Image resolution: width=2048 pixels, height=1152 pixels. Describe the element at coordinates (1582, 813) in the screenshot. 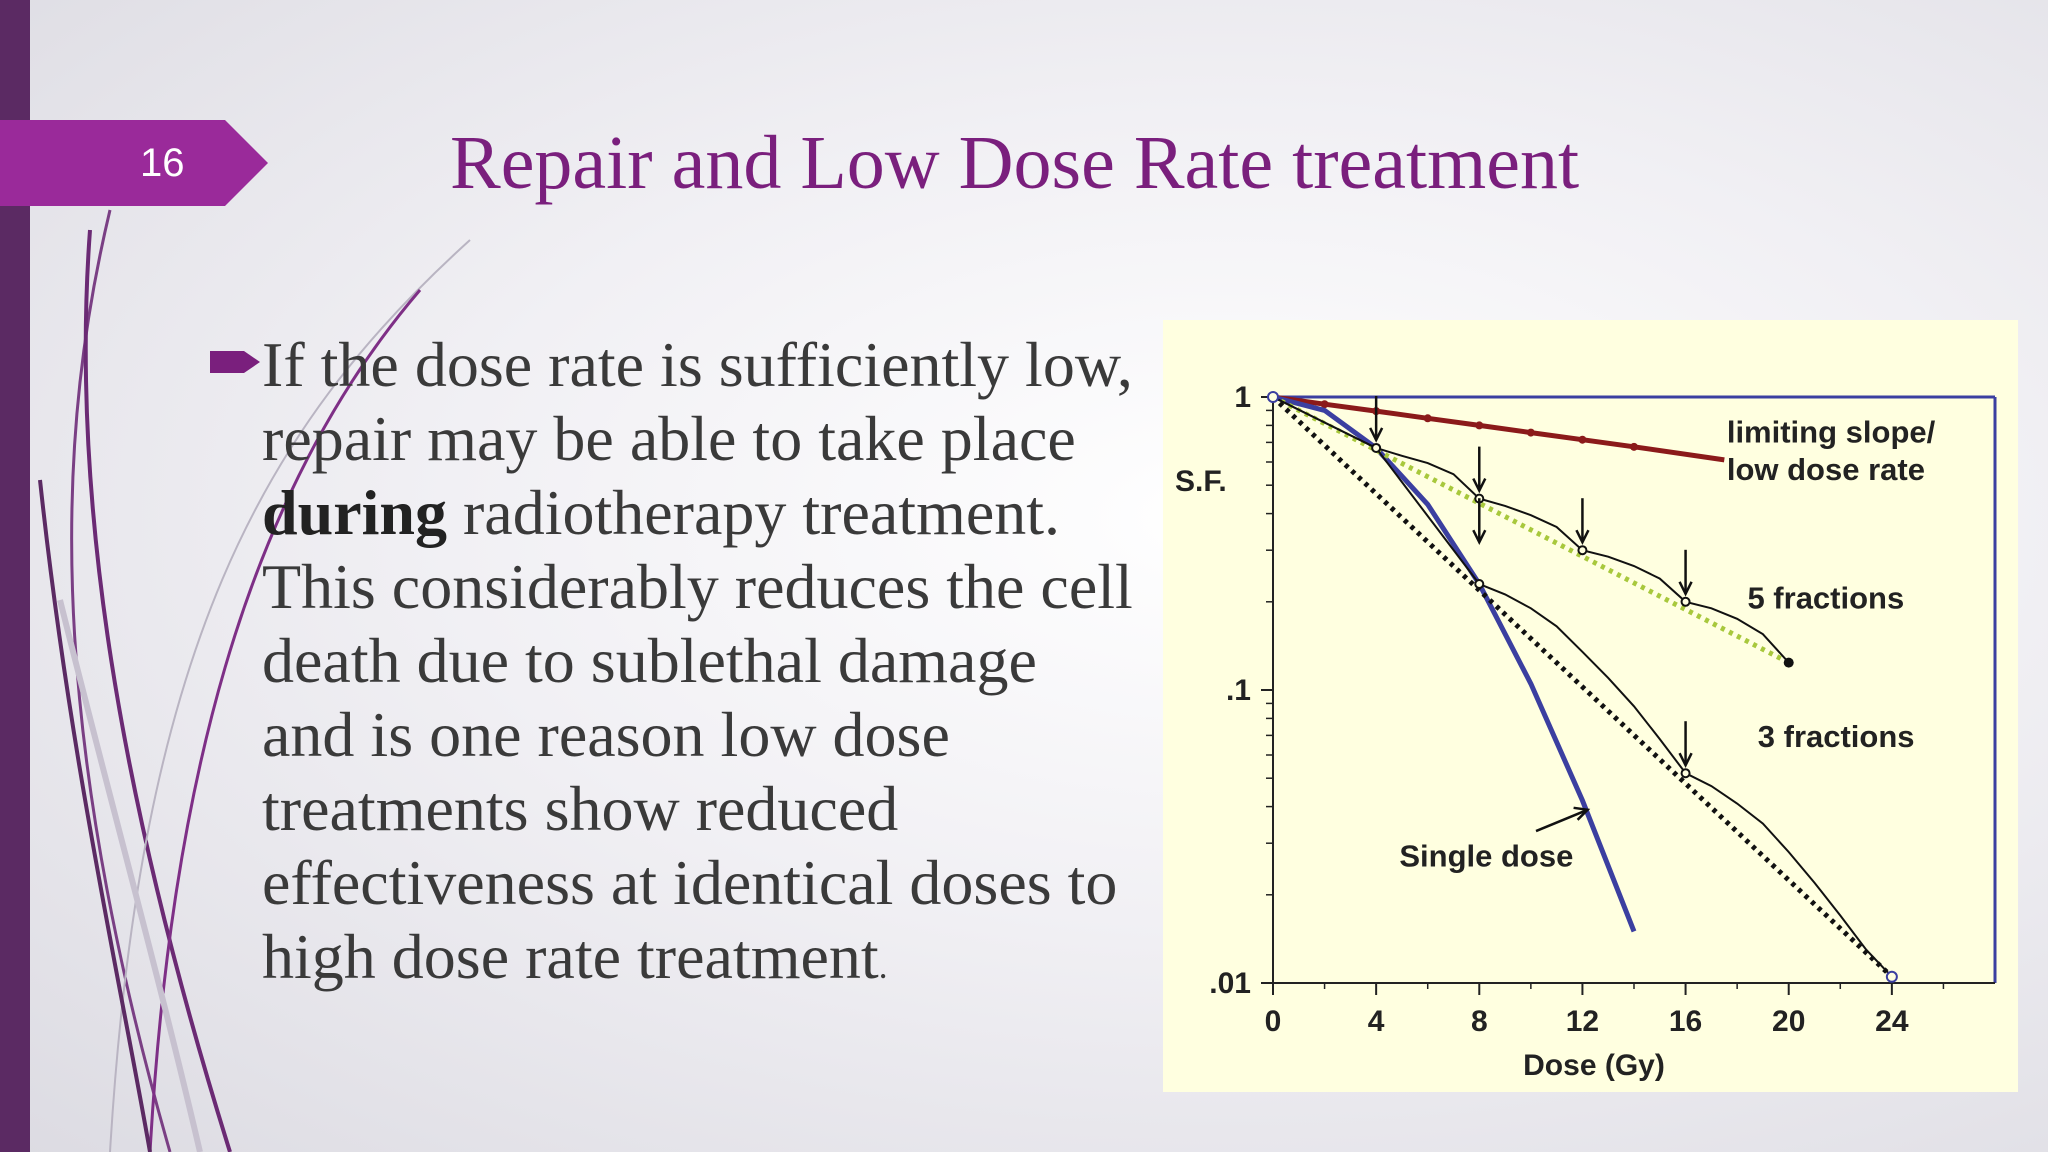

I see `single-dose-pointer-head` at that location.